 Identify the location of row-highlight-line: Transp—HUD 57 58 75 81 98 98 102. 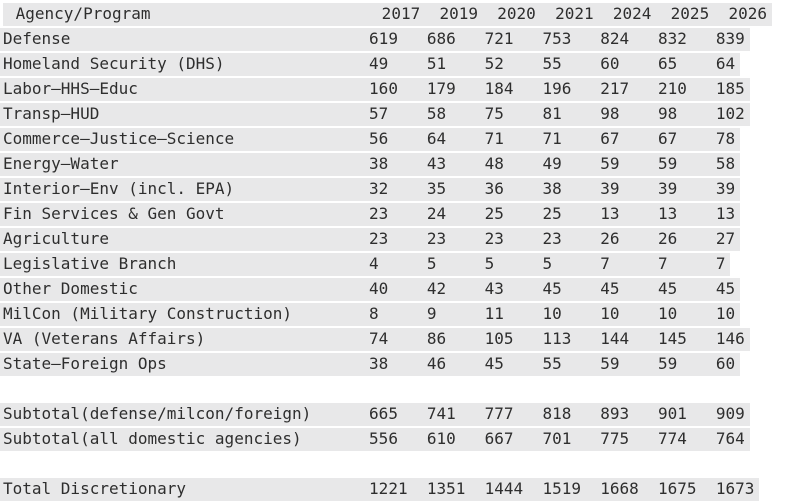
(375, 114).